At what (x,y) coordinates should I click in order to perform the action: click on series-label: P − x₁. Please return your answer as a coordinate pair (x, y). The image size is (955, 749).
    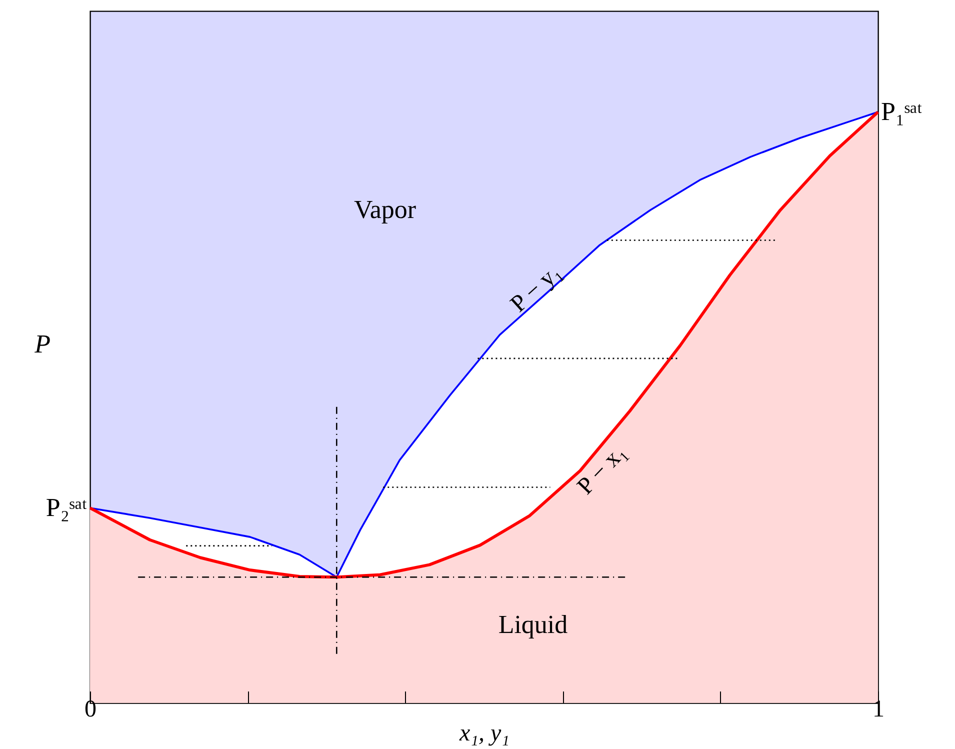
    Looking at the image, I should click on (602, 470).